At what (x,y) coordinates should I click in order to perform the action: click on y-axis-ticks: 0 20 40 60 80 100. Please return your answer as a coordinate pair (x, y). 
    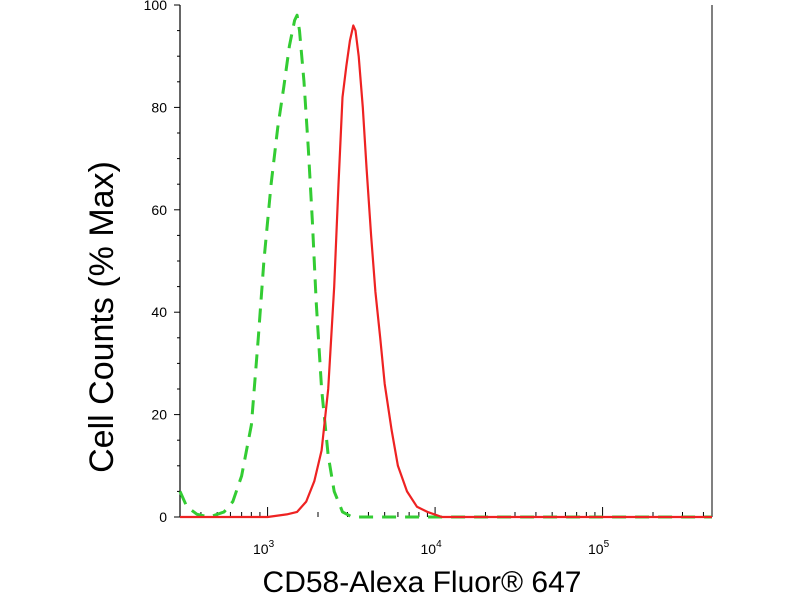
    Looking at the image, I should click on (162, 262).